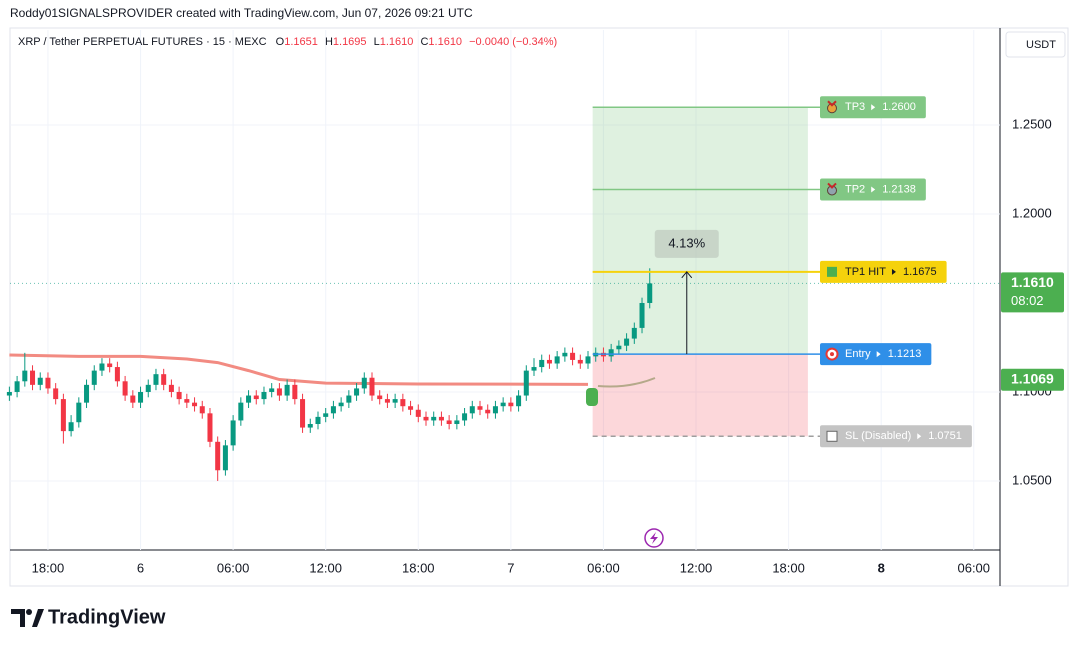 This screenshot has height=647, width=1080. What do you see at coordinates (1032, 212) in the screenshot?
I see `y-tick-label: 1.2000` at bounding box center [1032, 212].